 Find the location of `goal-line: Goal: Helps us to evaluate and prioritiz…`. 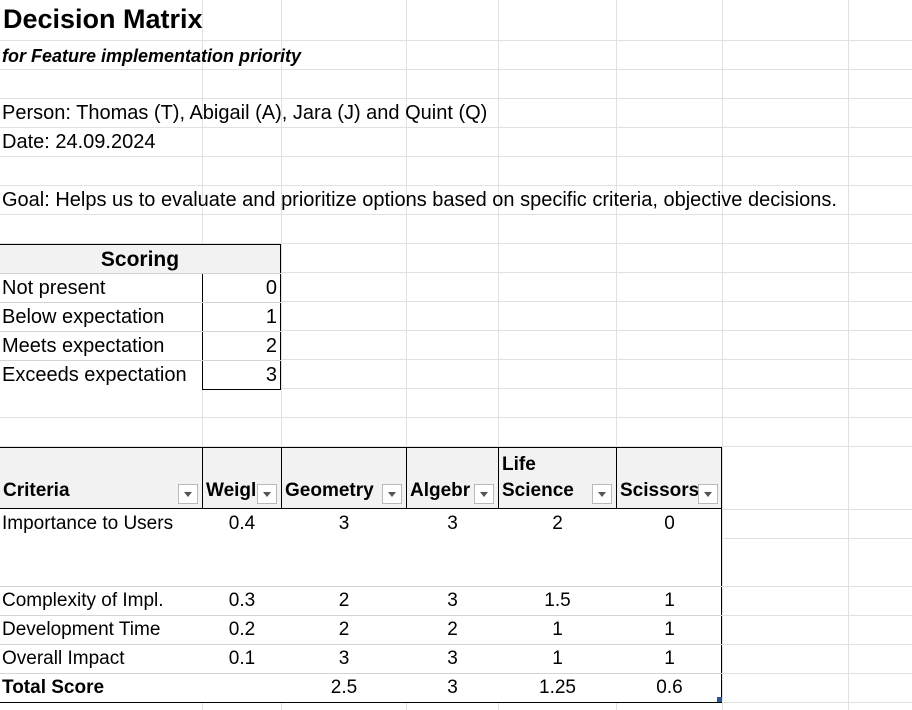

goal-line: Goal: Helps us to evaluate and prioritiz… is located at coordinates (419, 200).